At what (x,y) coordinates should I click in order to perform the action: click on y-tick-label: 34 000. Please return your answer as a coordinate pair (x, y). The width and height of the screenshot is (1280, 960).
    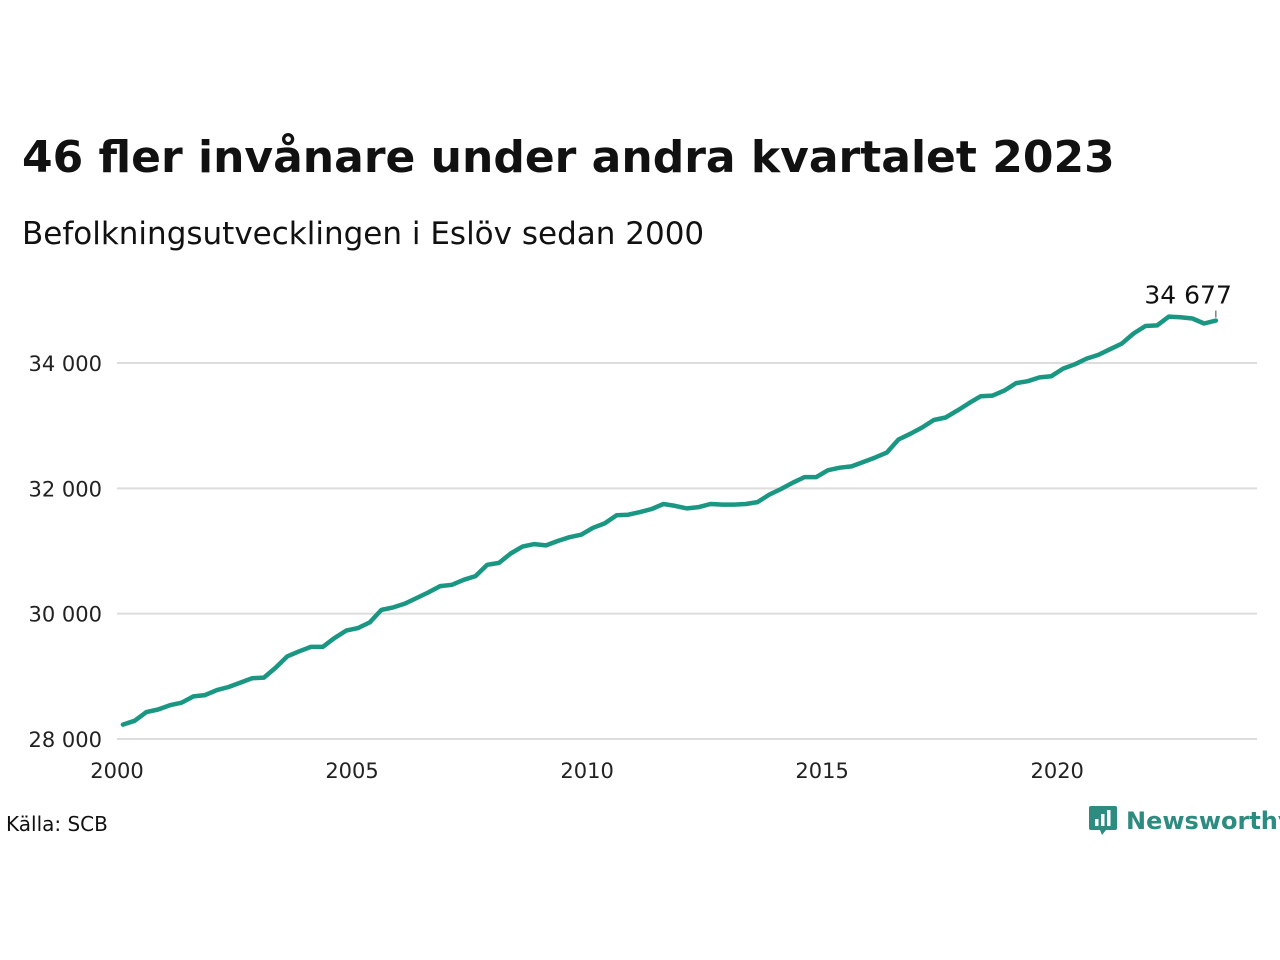
    Looking at the image, I should click on (65, 364).